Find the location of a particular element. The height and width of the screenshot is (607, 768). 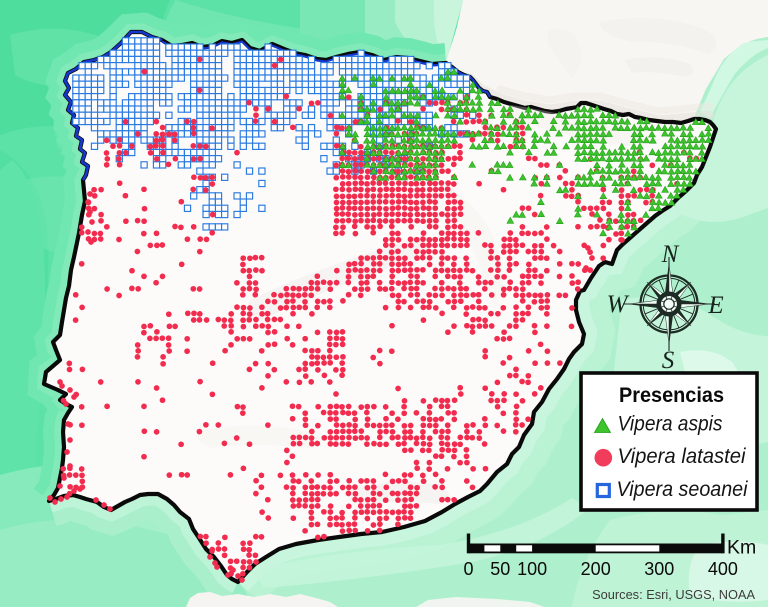

svg-text: W is located at coordinates (618, 304).